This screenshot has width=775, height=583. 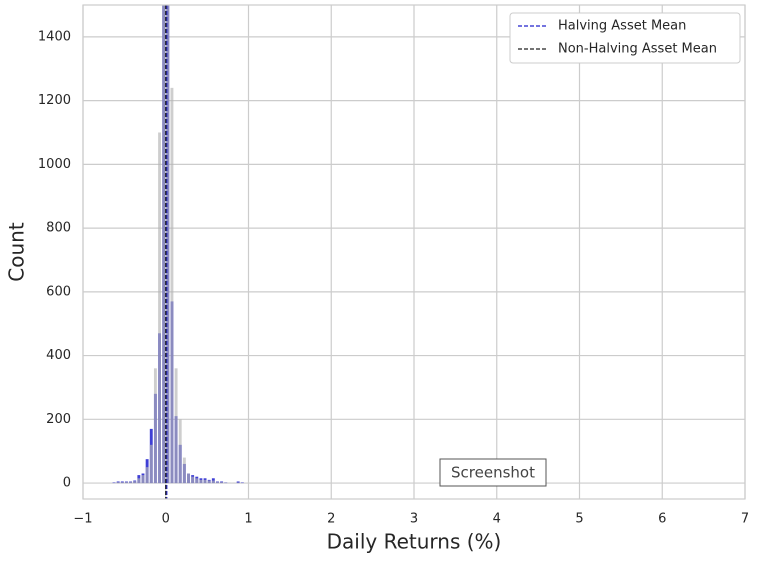 What do you see at coordinates (58, 228) in the screenshot?
I see `y-tick-label: 800` at bounding box center [58, 228].